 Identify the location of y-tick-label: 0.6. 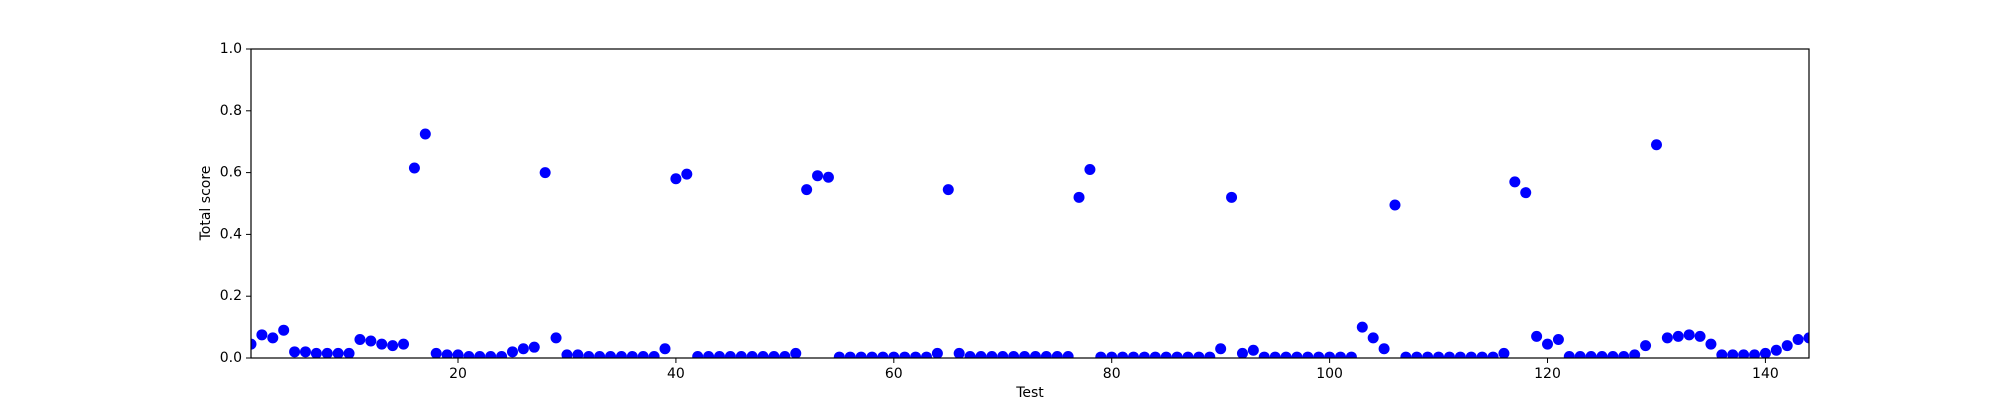
(231, 173).